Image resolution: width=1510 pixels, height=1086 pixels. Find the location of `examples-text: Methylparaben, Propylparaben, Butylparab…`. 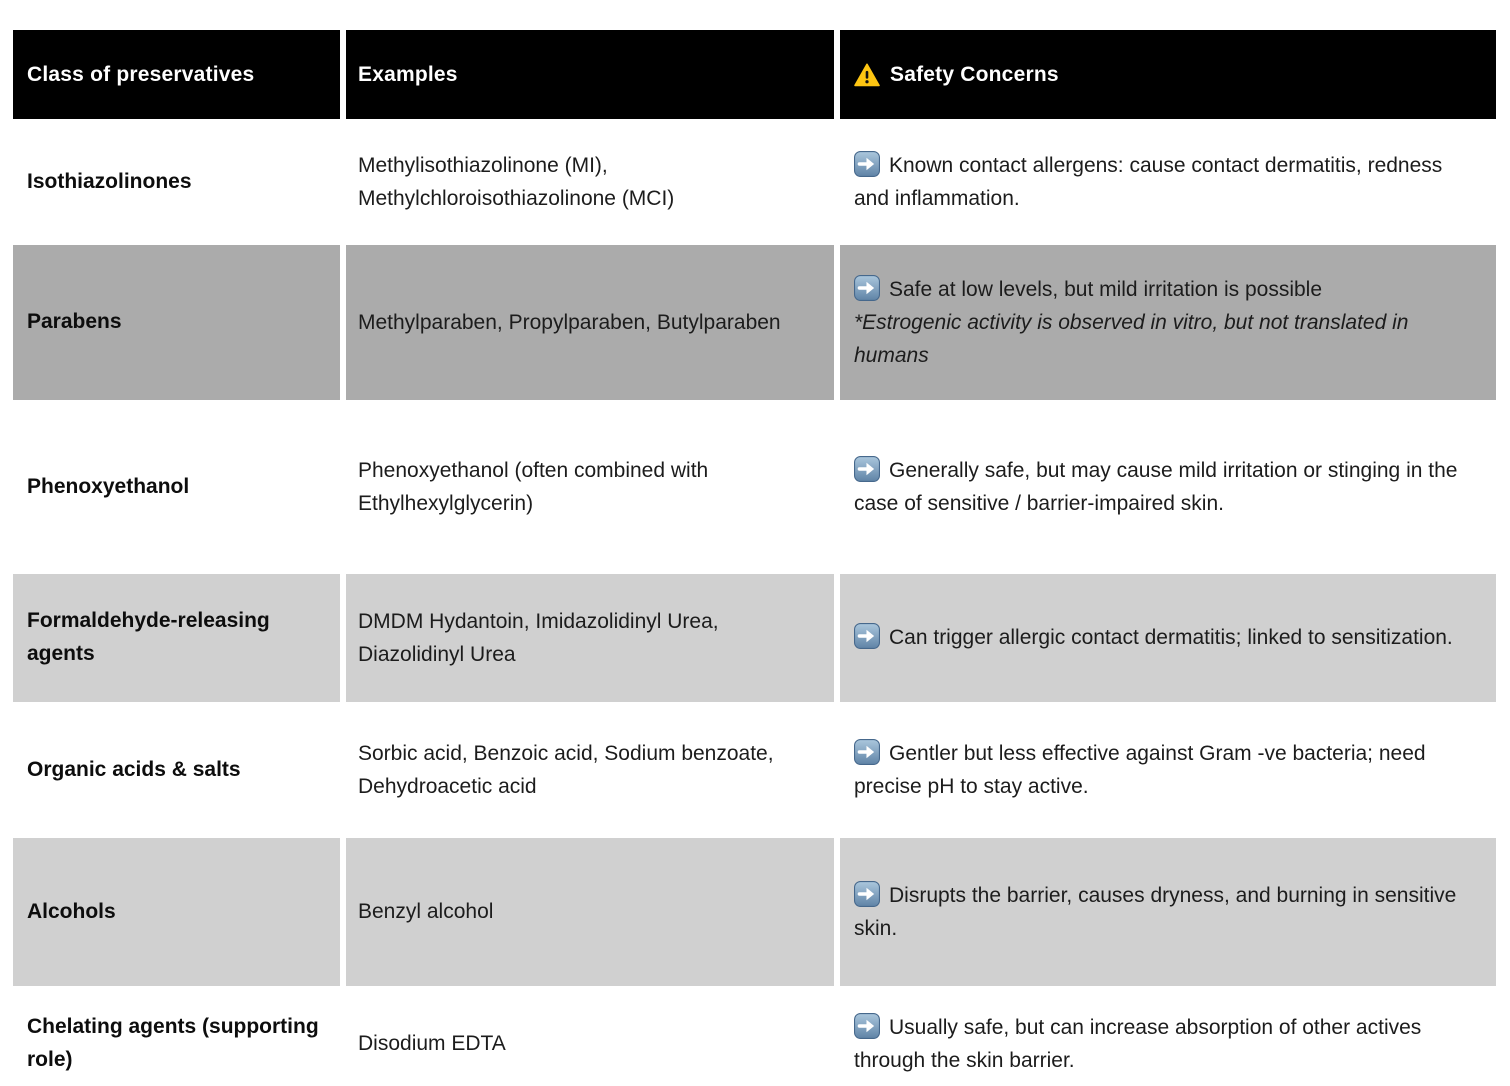

examples-text: Methylparaben, Propylparaben, Butylparab… is located at coordinates (569, 322).